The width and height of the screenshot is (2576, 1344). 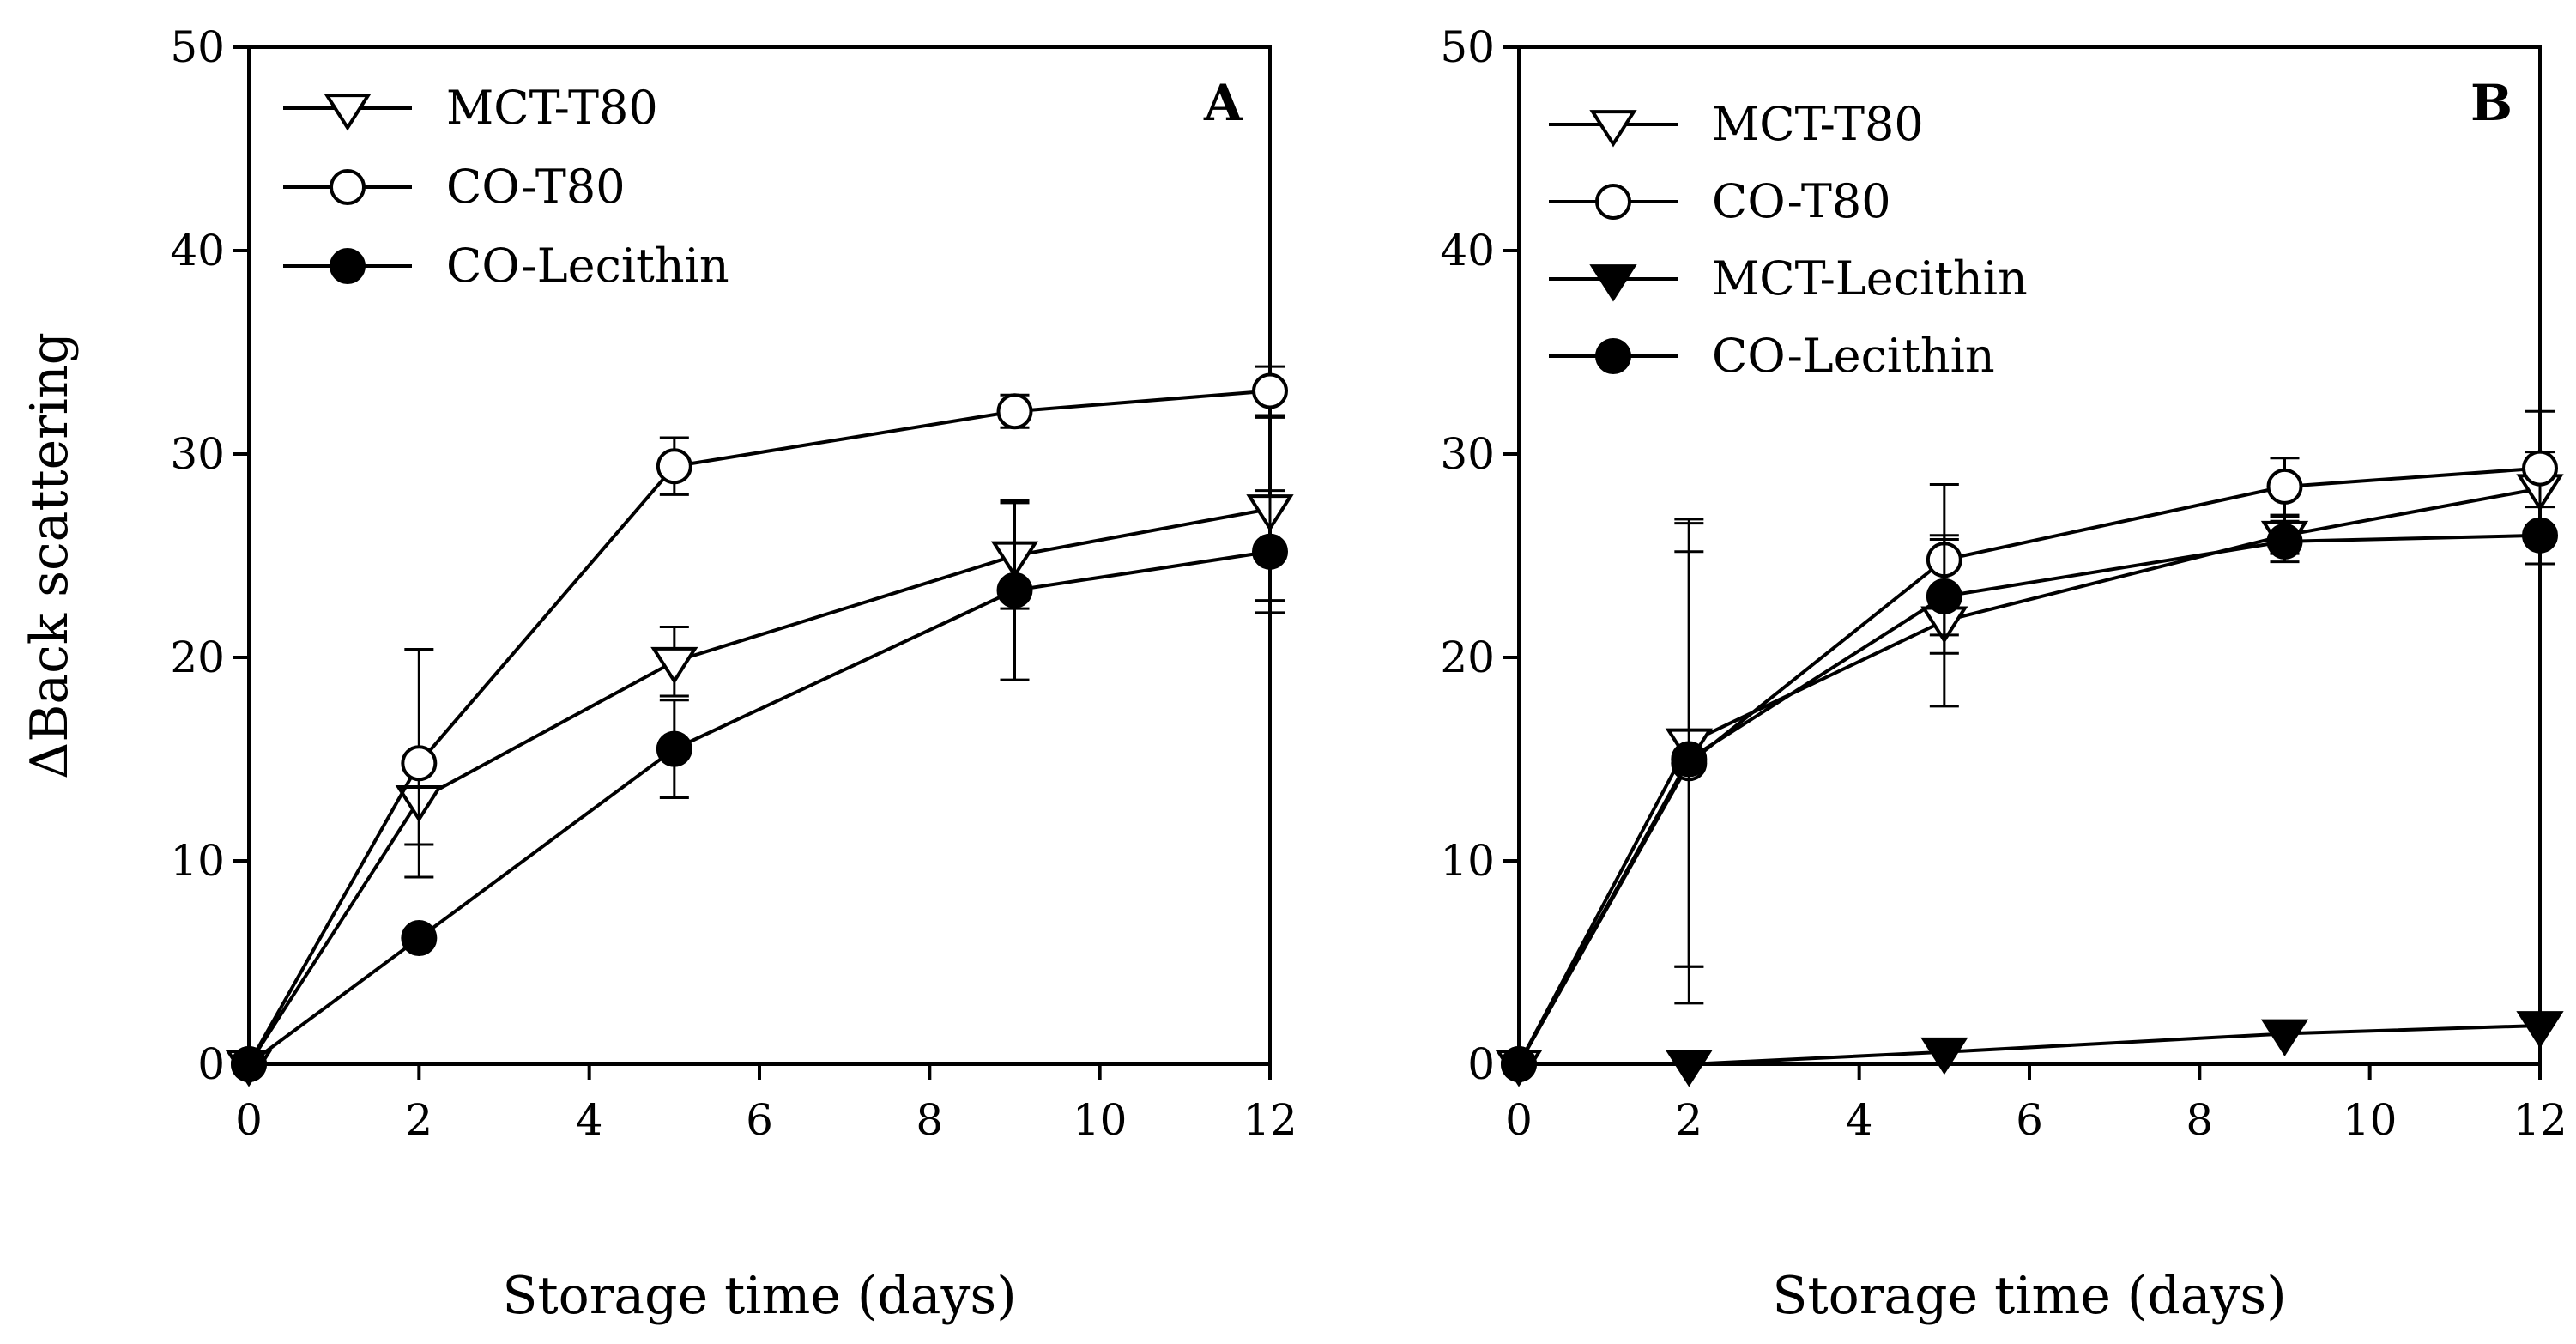 What do you see at coordinates (2491, 103) in the screenshot?
I see `panel-letter: B` at bounding box center [2491, 103].